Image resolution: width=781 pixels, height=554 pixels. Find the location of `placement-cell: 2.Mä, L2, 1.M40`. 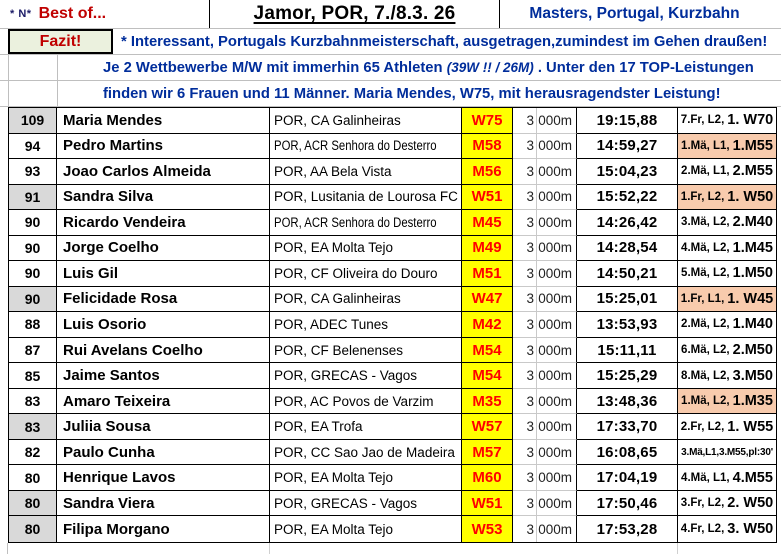

placement-cell: 2.Mä, L2, 1.M40 is located at coordinates (727, 325).